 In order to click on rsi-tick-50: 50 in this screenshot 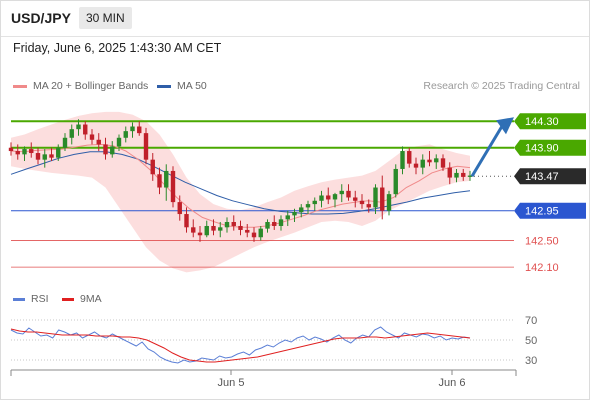, I will do `click(531, 341)`.